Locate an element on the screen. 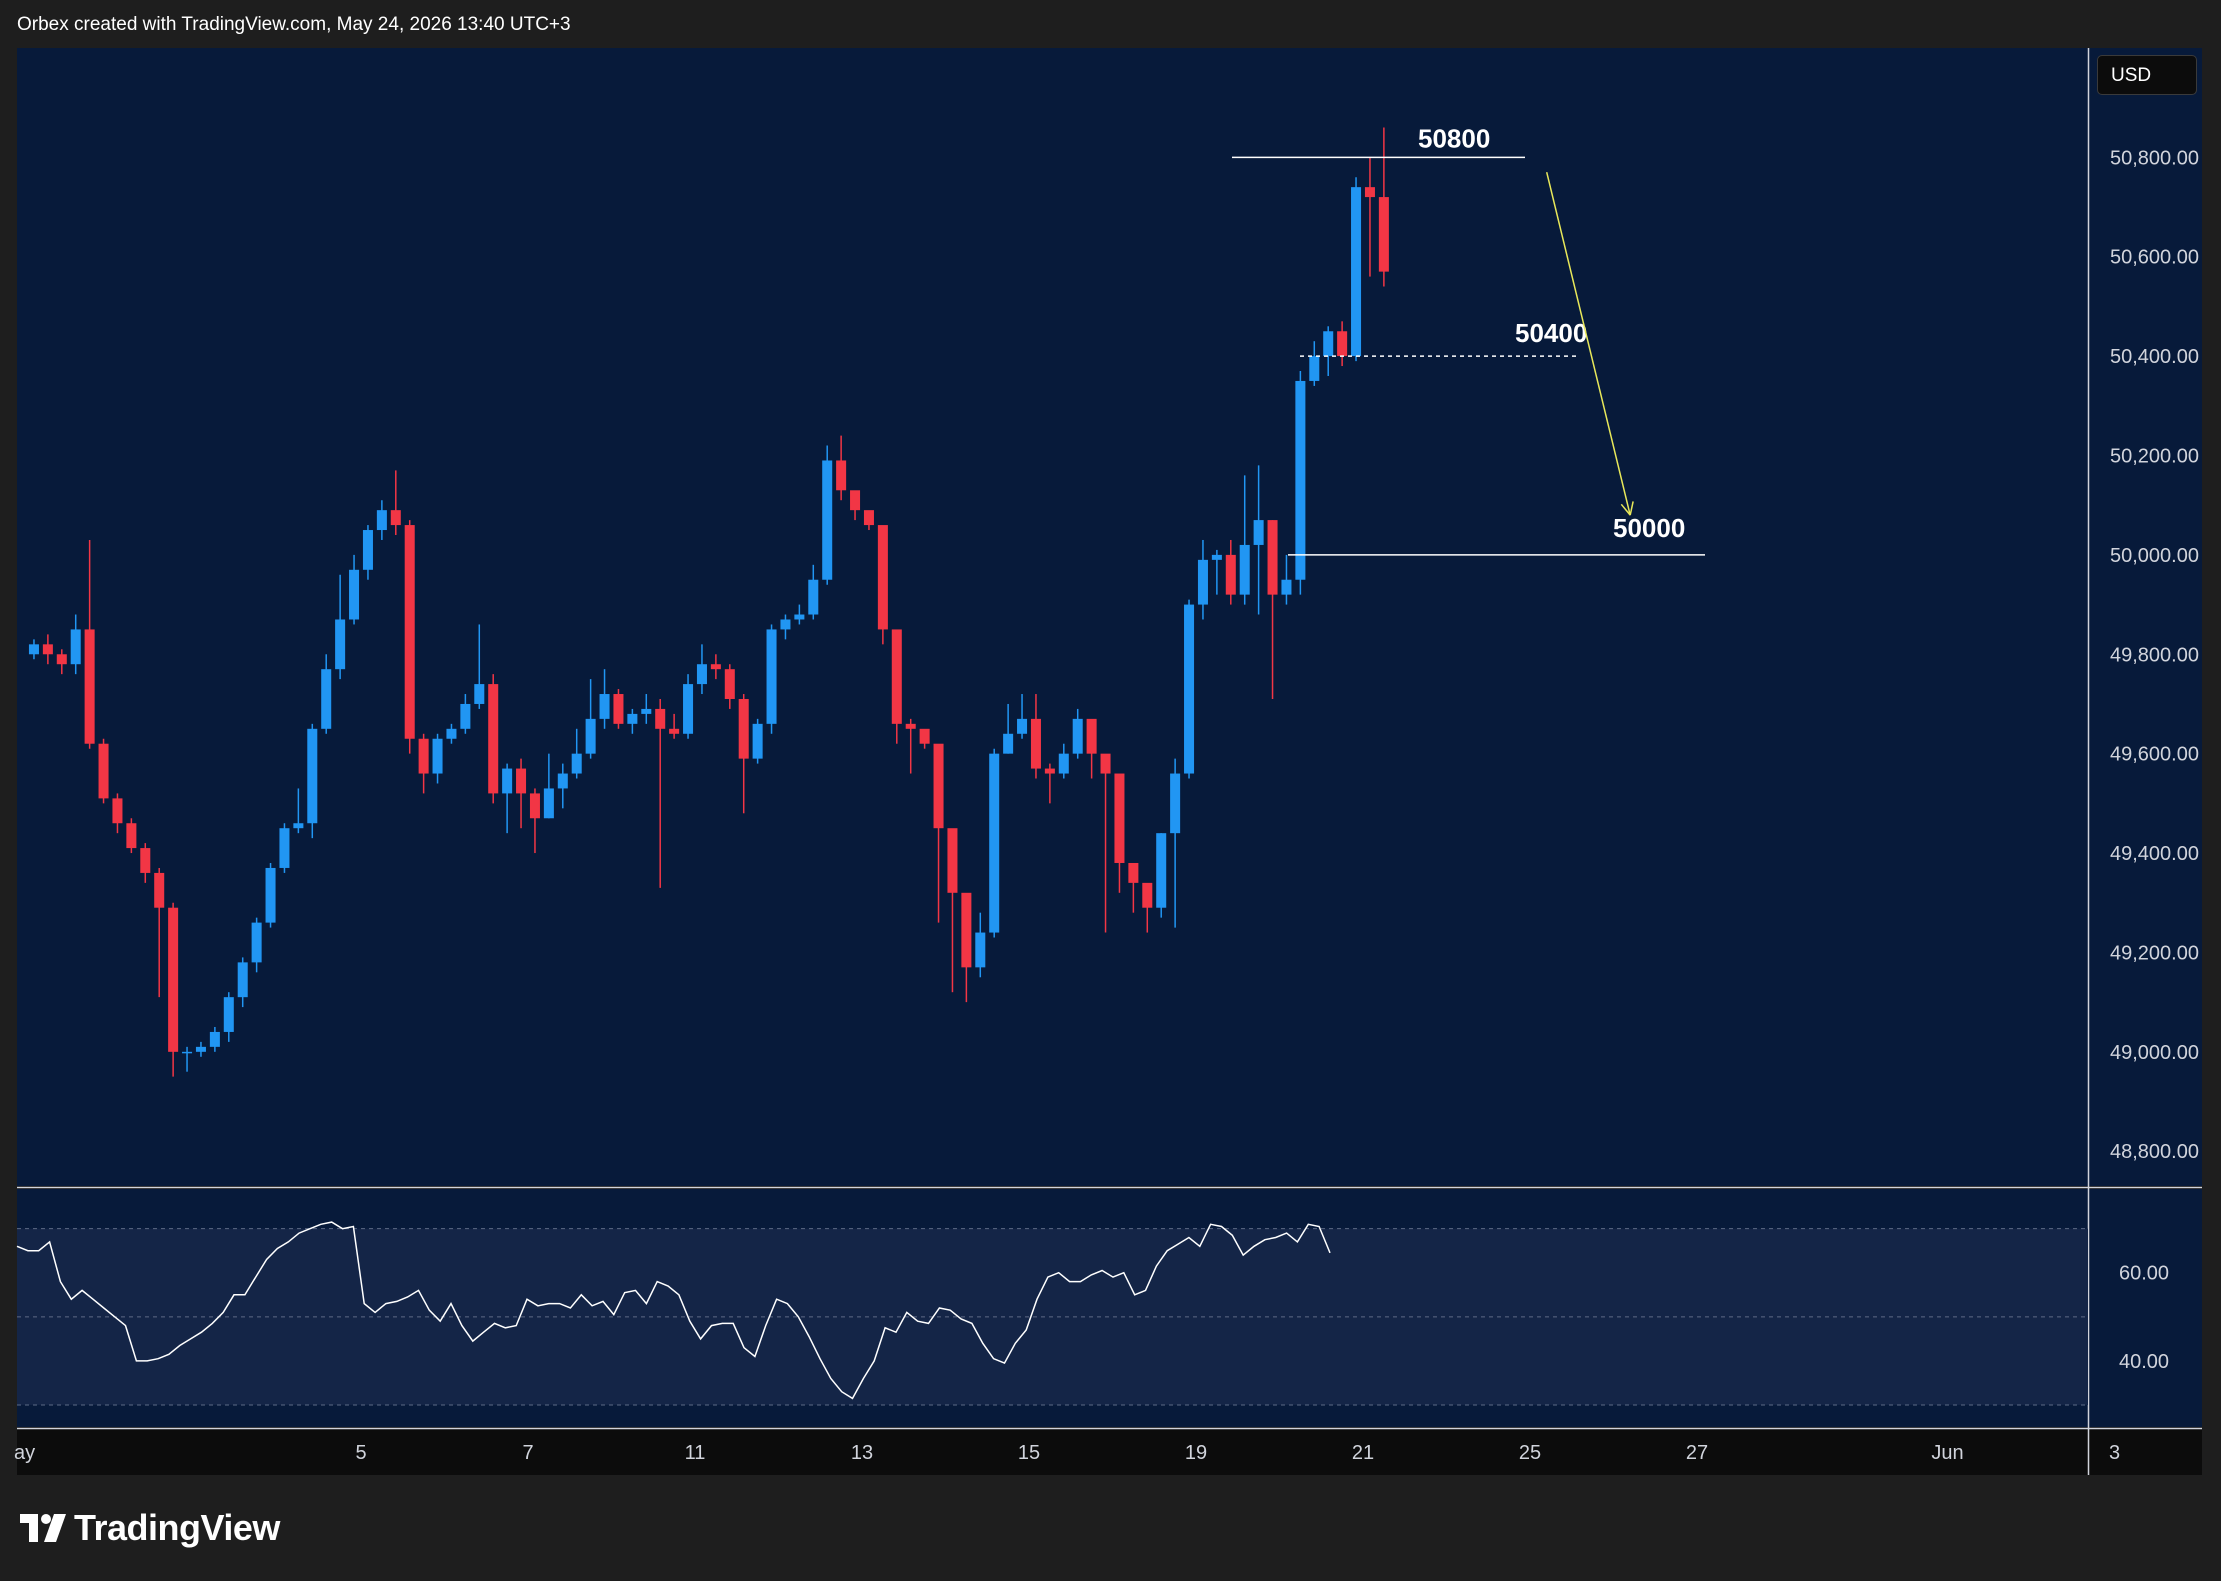 The width and height of the screenshot is (2221, 1581). price-tick-label: 50,000.00 is located at coordinates (2154, 556).